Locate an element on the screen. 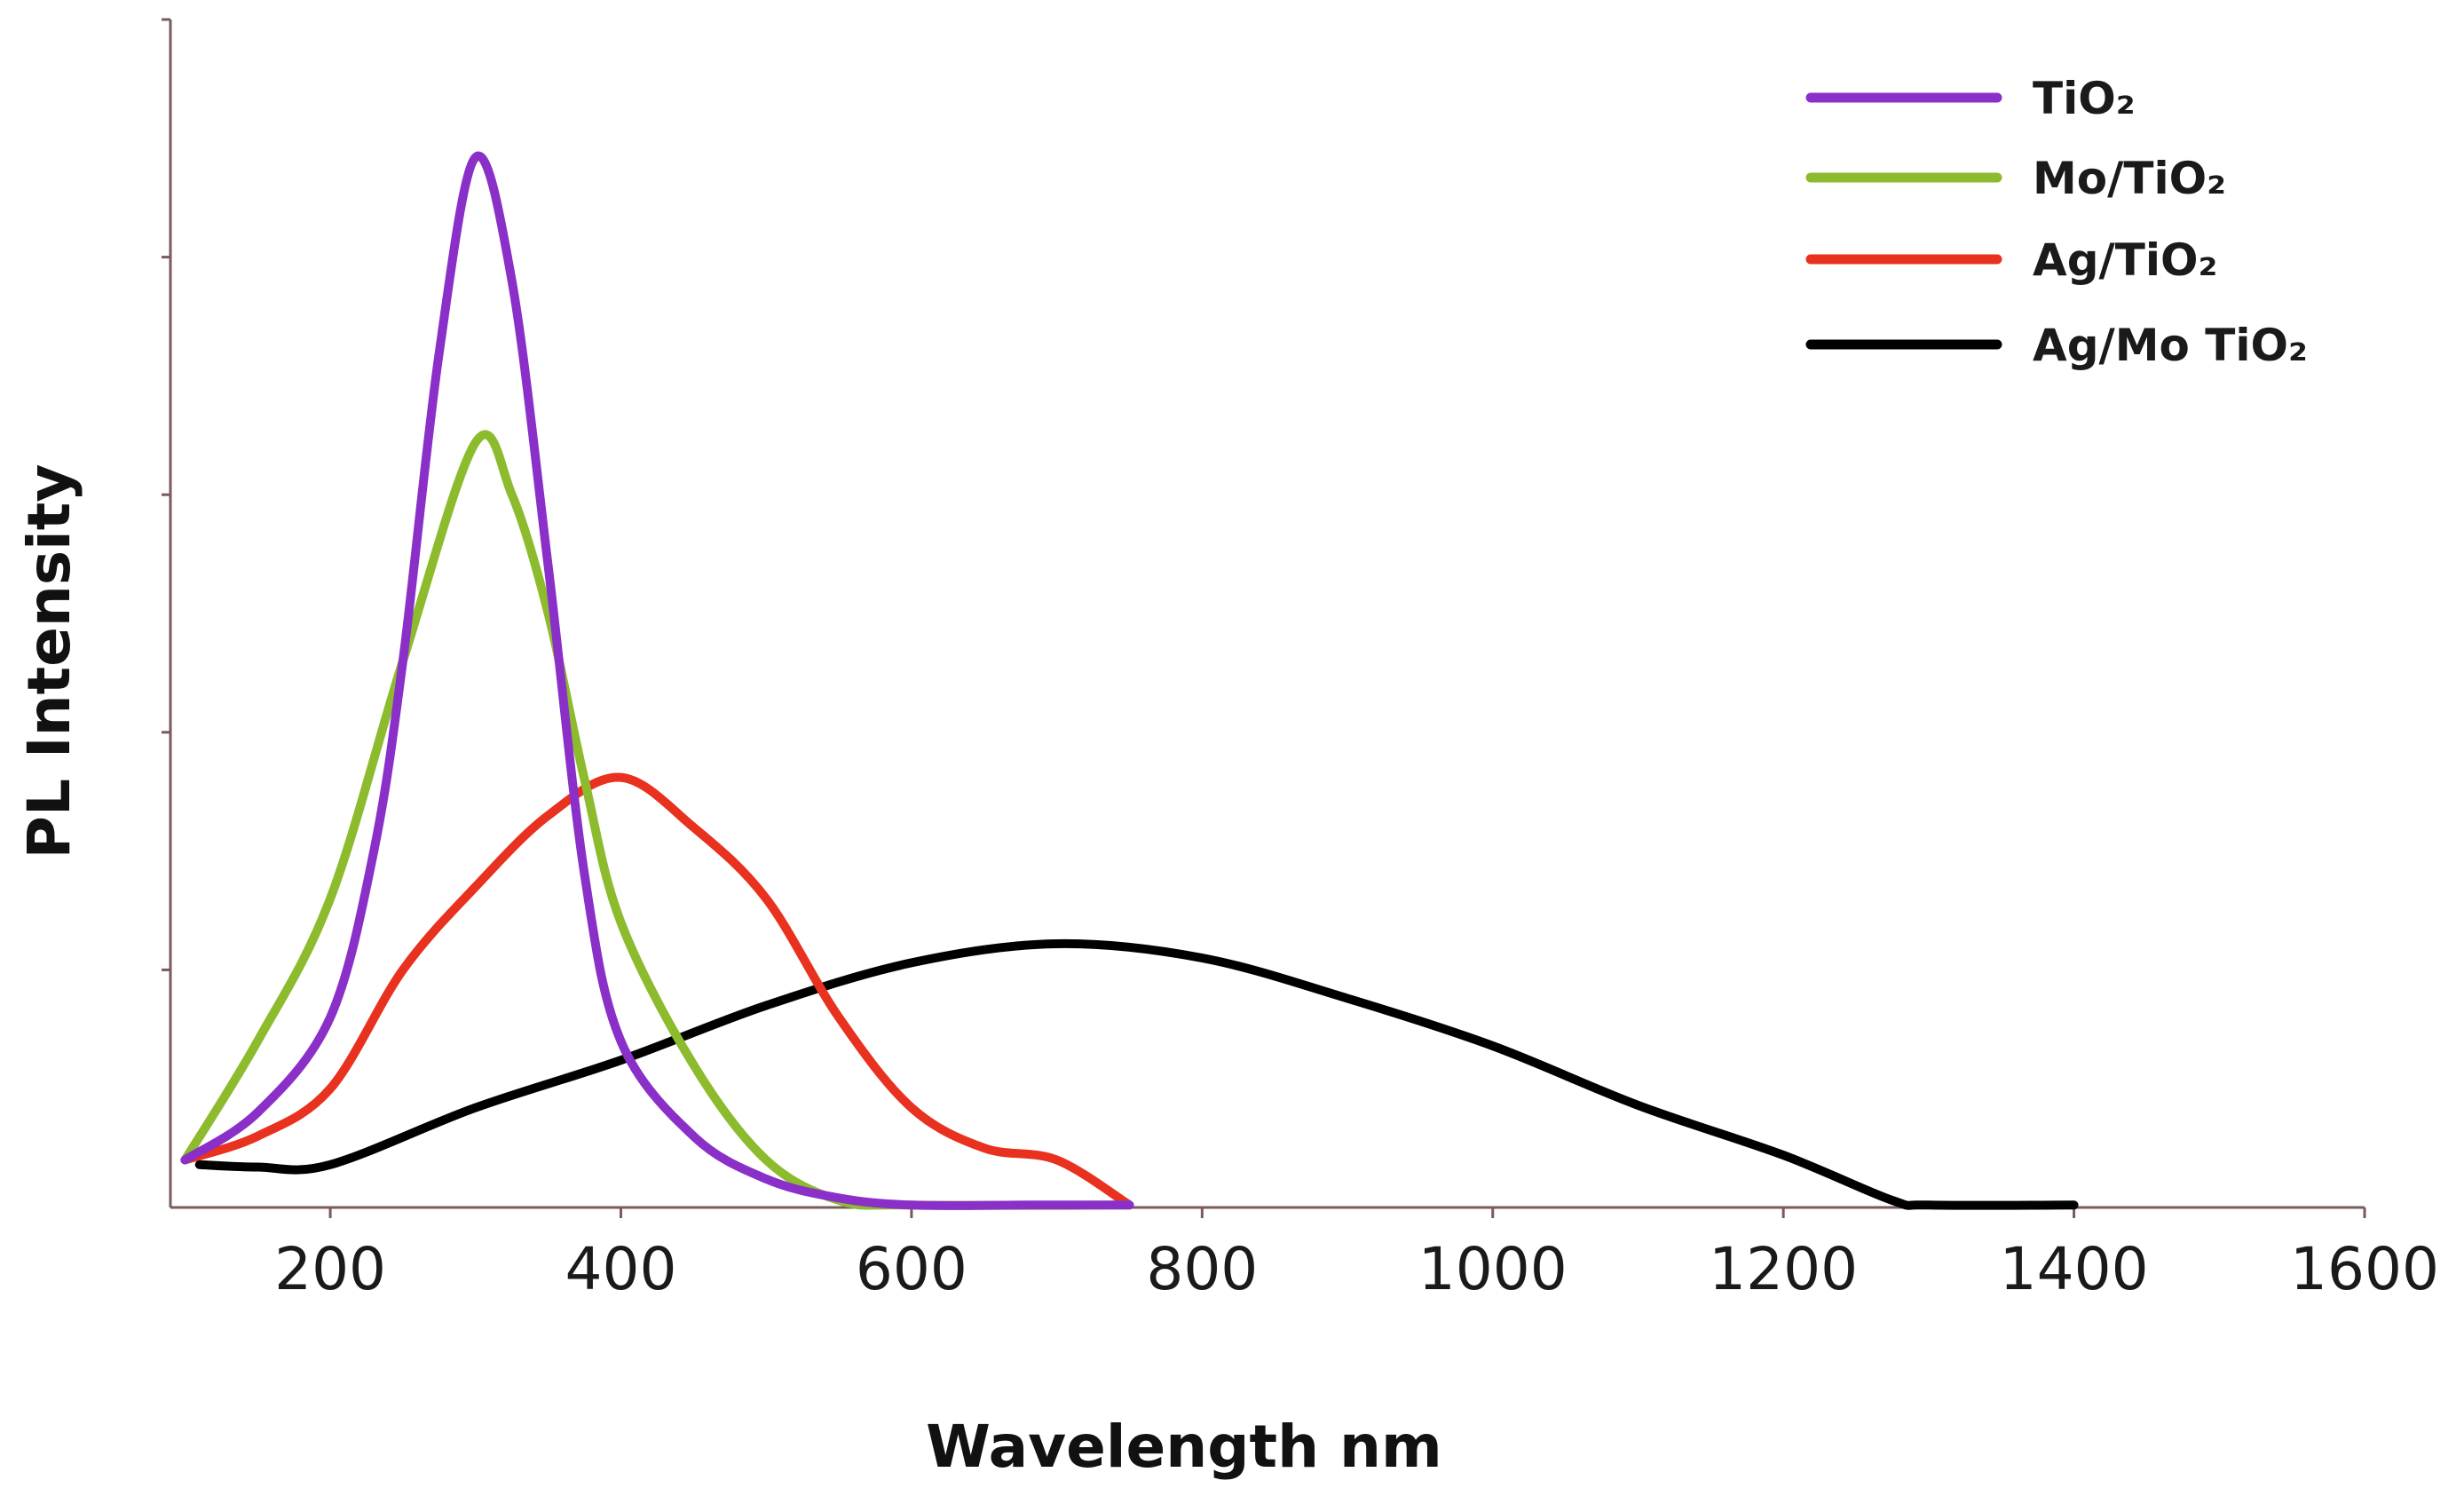 This screenshot has width=2464, height=1504. x-tick-labels: 200 400 600 800 1000 1200 1400 1600 is located at coordinates (1356, 1269).